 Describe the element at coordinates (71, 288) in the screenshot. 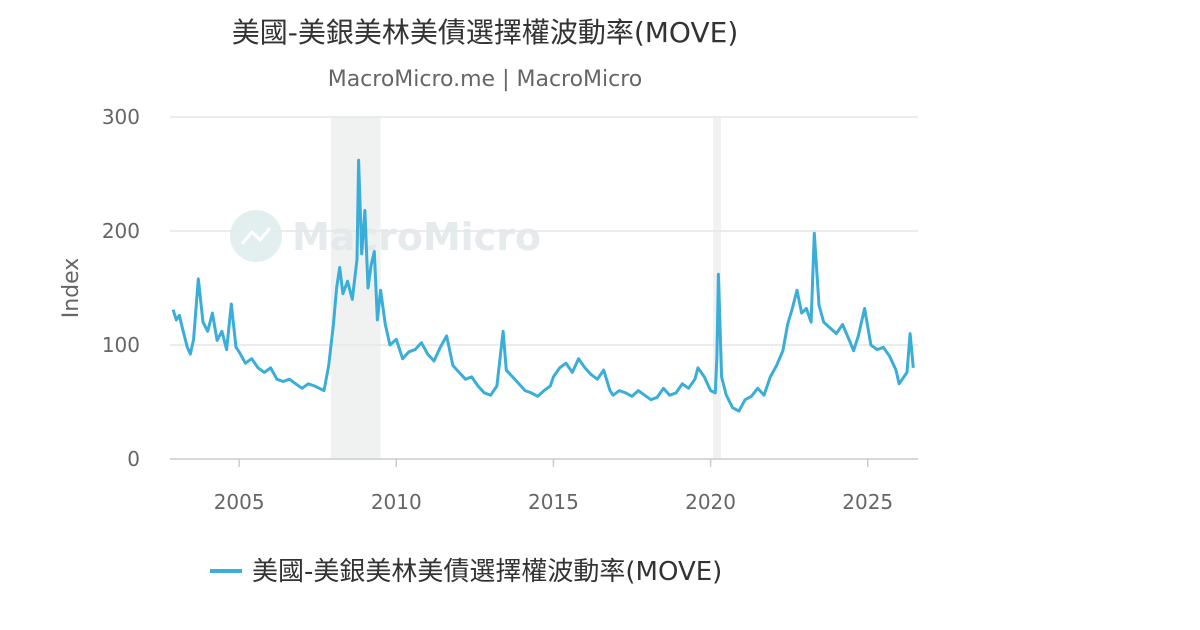

I see `y-axis-title: Index` at that location.